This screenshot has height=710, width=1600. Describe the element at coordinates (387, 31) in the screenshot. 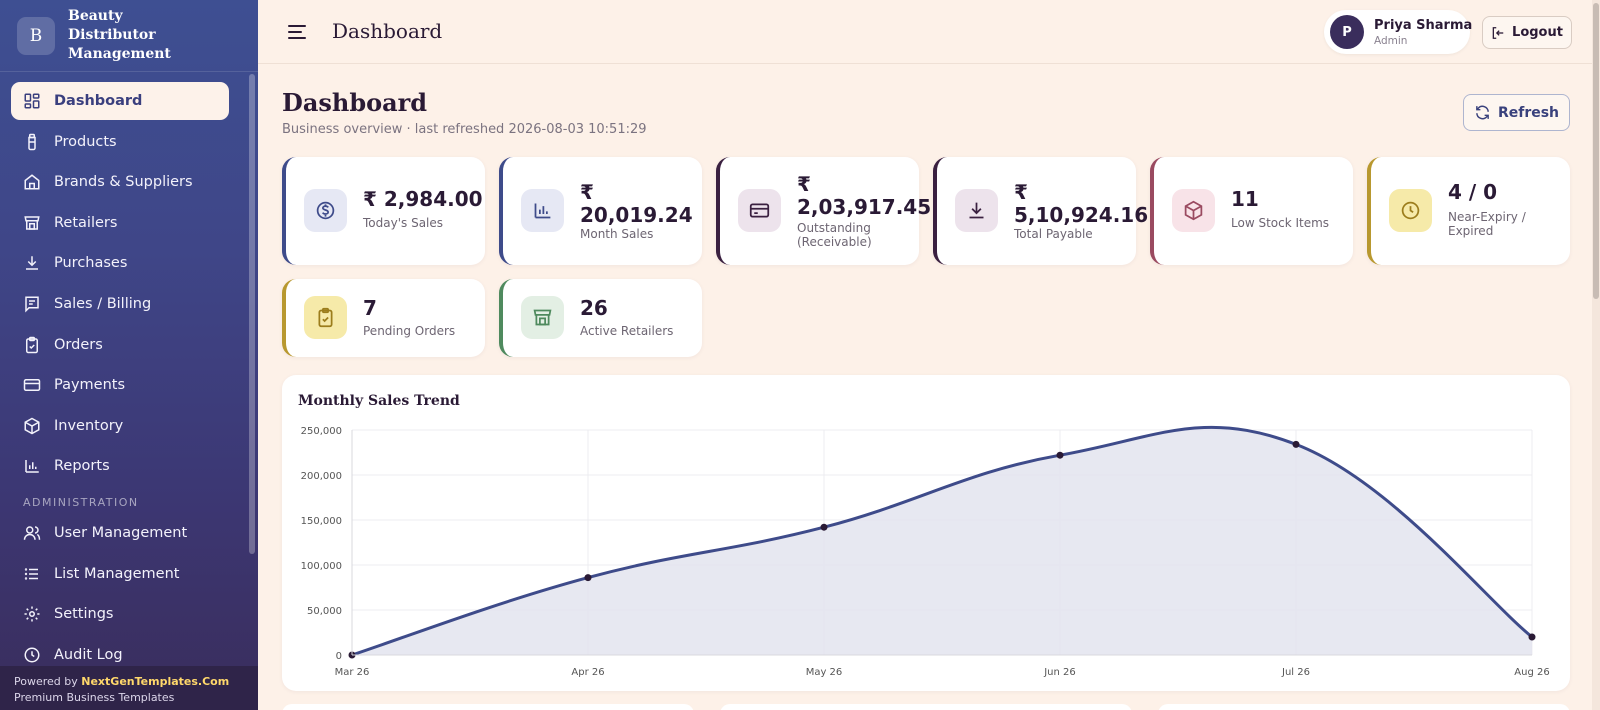

I see `topbar-title: Dashboard` at that location.